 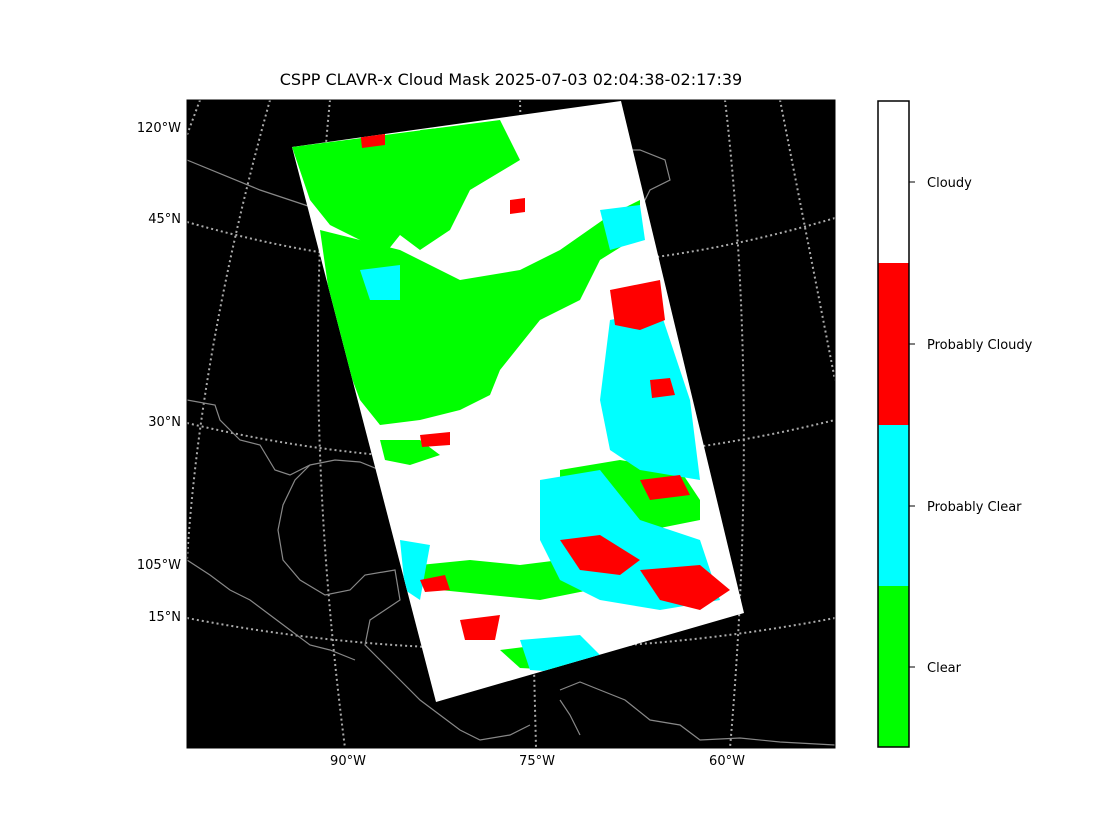 I want to click on colorbar-segment-cloudy, so click(x=893, y=182).